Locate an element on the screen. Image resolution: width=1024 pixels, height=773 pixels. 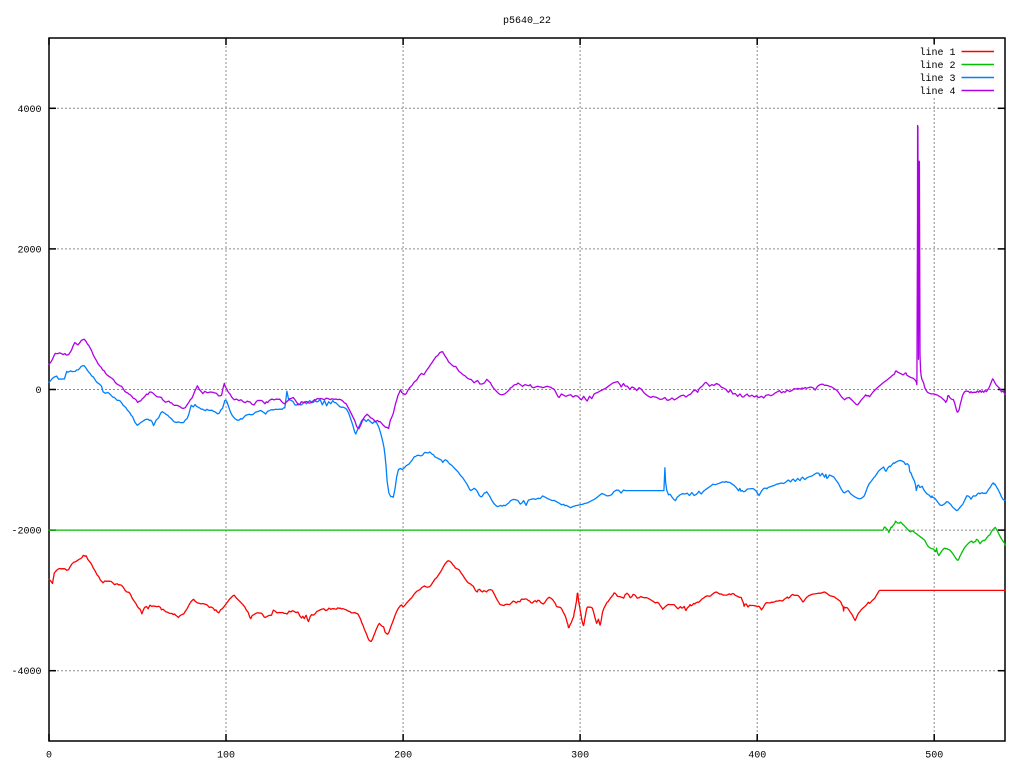
svg-text: line 3 is located at coordinates (937, 79).